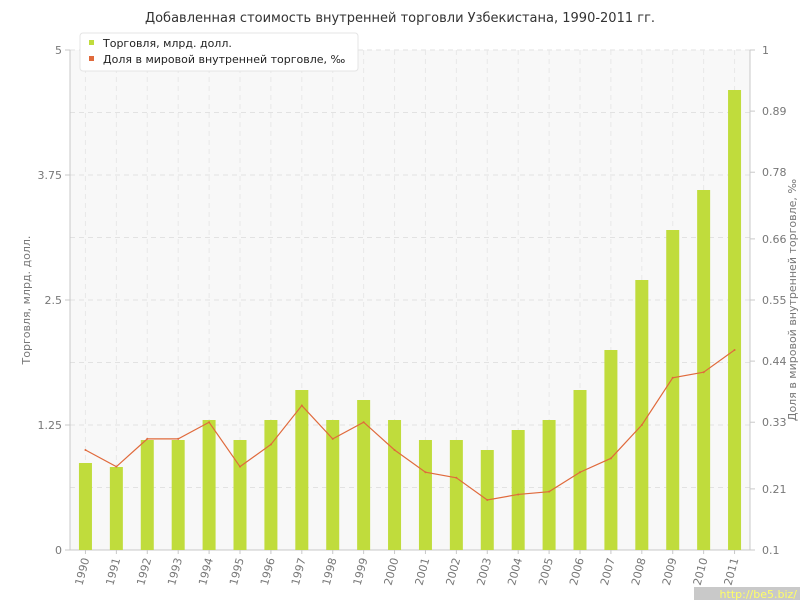  Describe the element at coordinates (91, 42) in the screenshot. I see `legend-swatch-bars` at that location.